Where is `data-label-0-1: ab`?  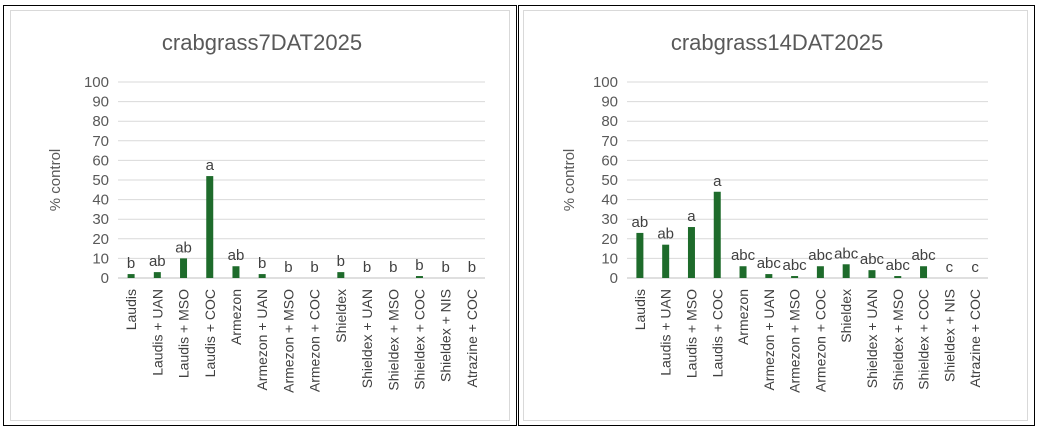 data-label-0-1: ab is located at coordinates (157, 261).